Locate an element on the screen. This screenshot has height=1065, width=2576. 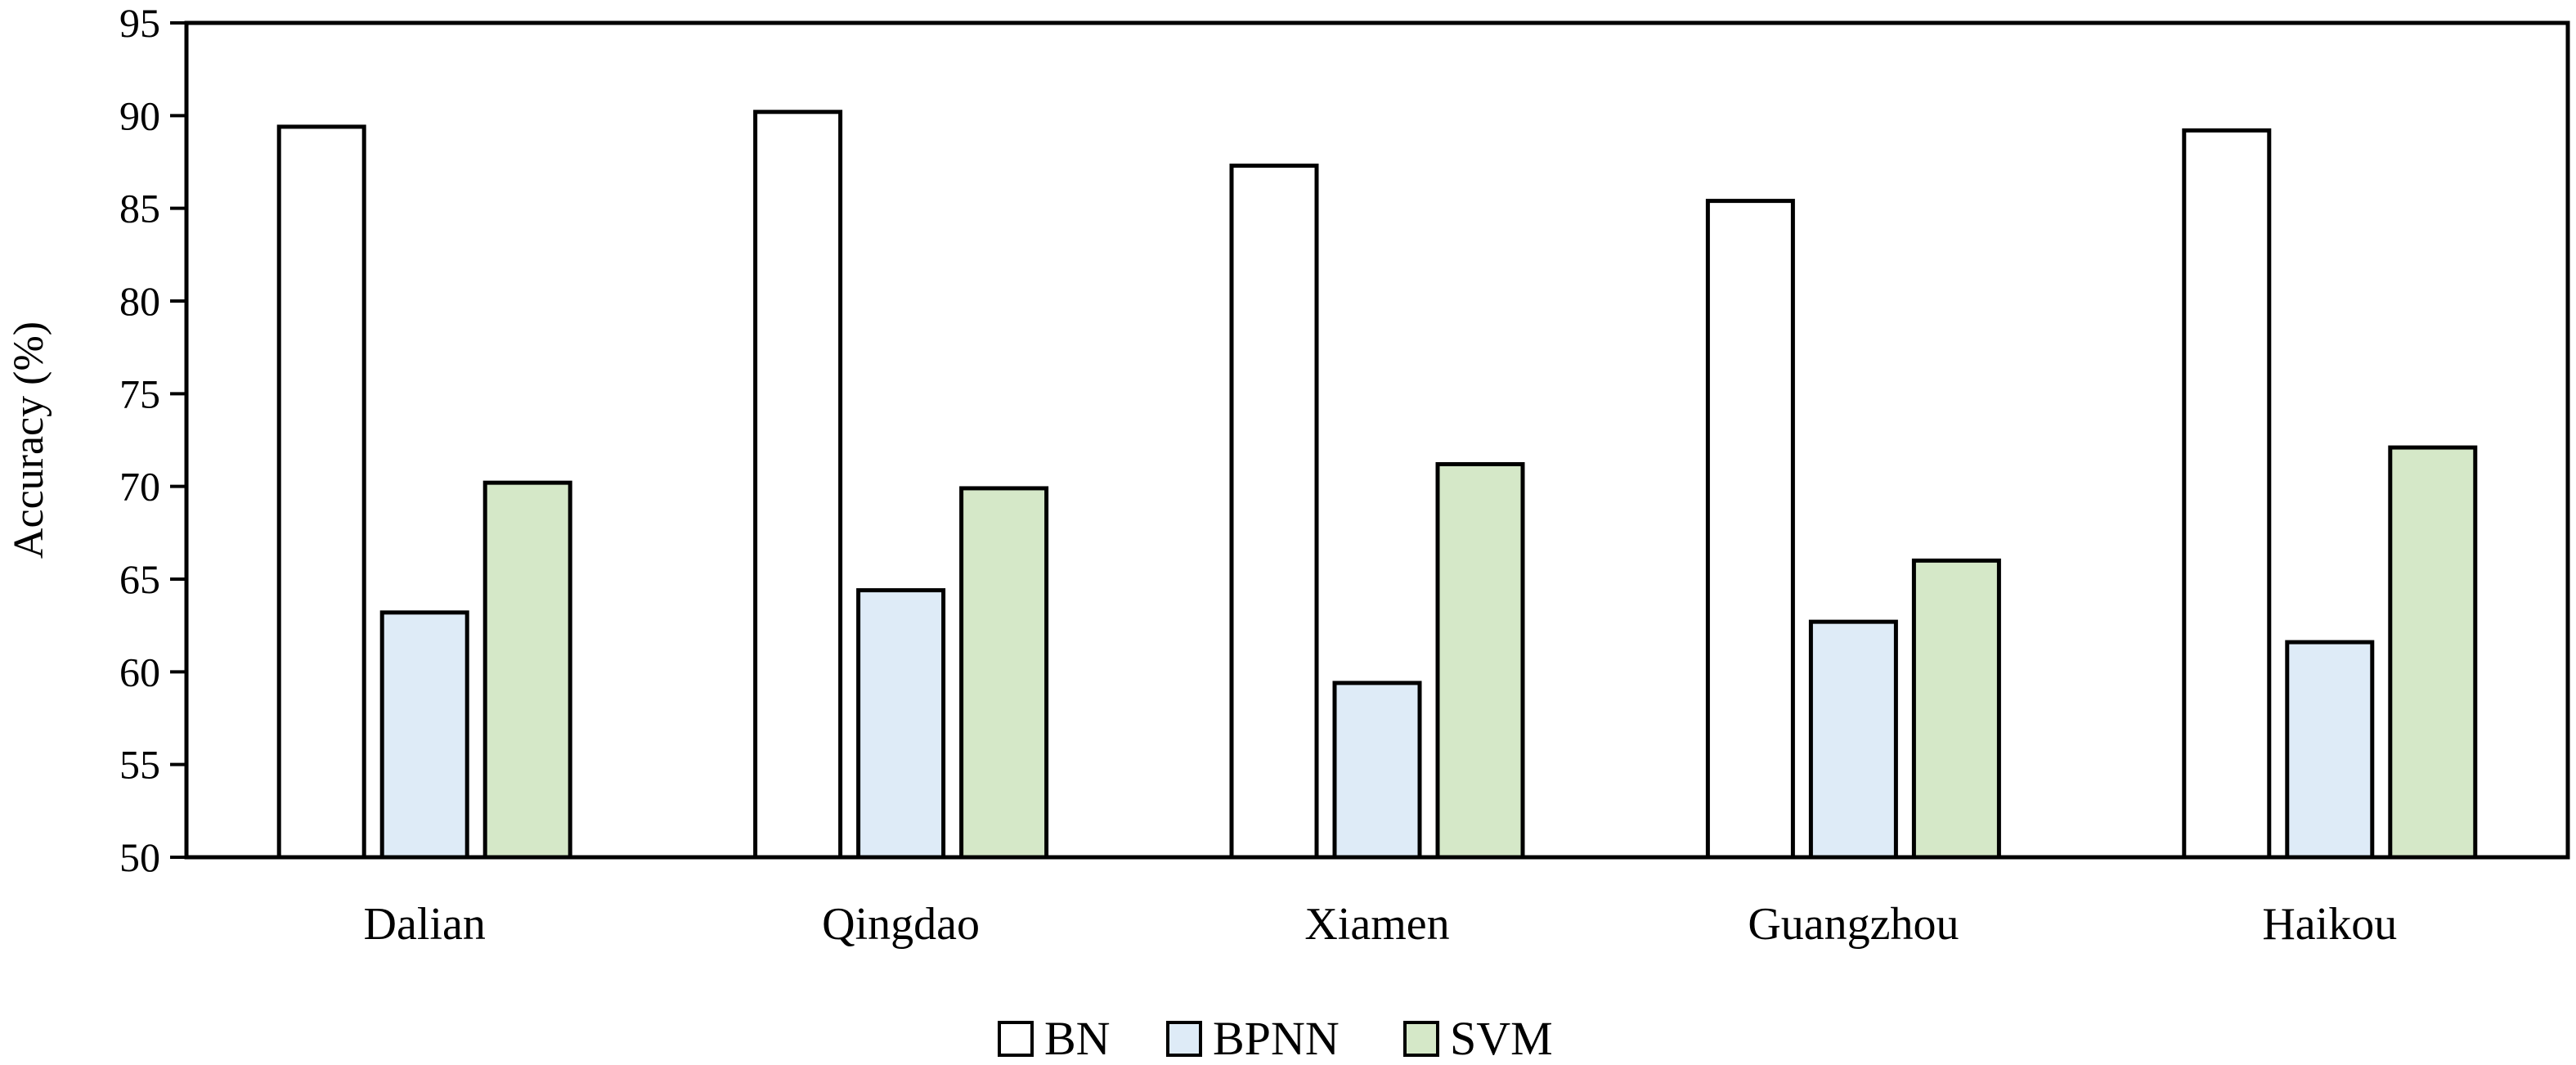
x-category-label-xiamen: Xiamen is located at coordinates (1377, 924).